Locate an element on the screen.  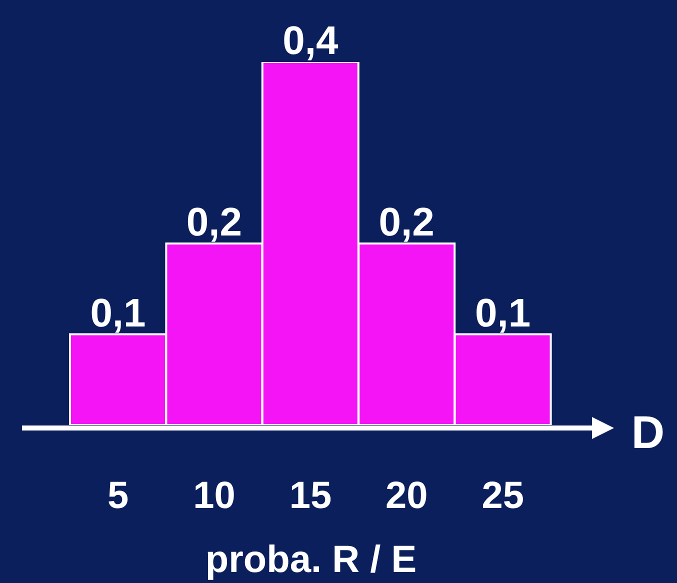
x-tick-label: 20 is located at coordinates (407, 495).